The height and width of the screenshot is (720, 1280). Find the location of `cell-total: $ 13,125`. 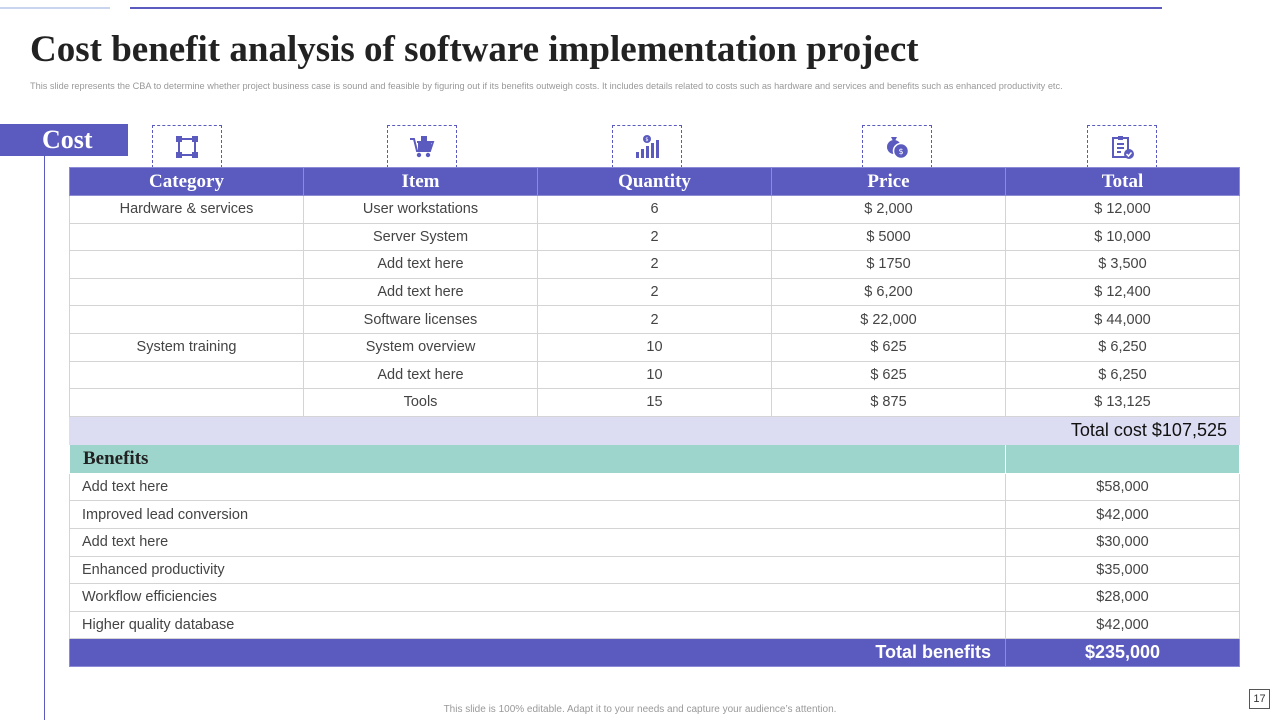

cell-total: $ 13,125 is located at coordinates (1122, 402).